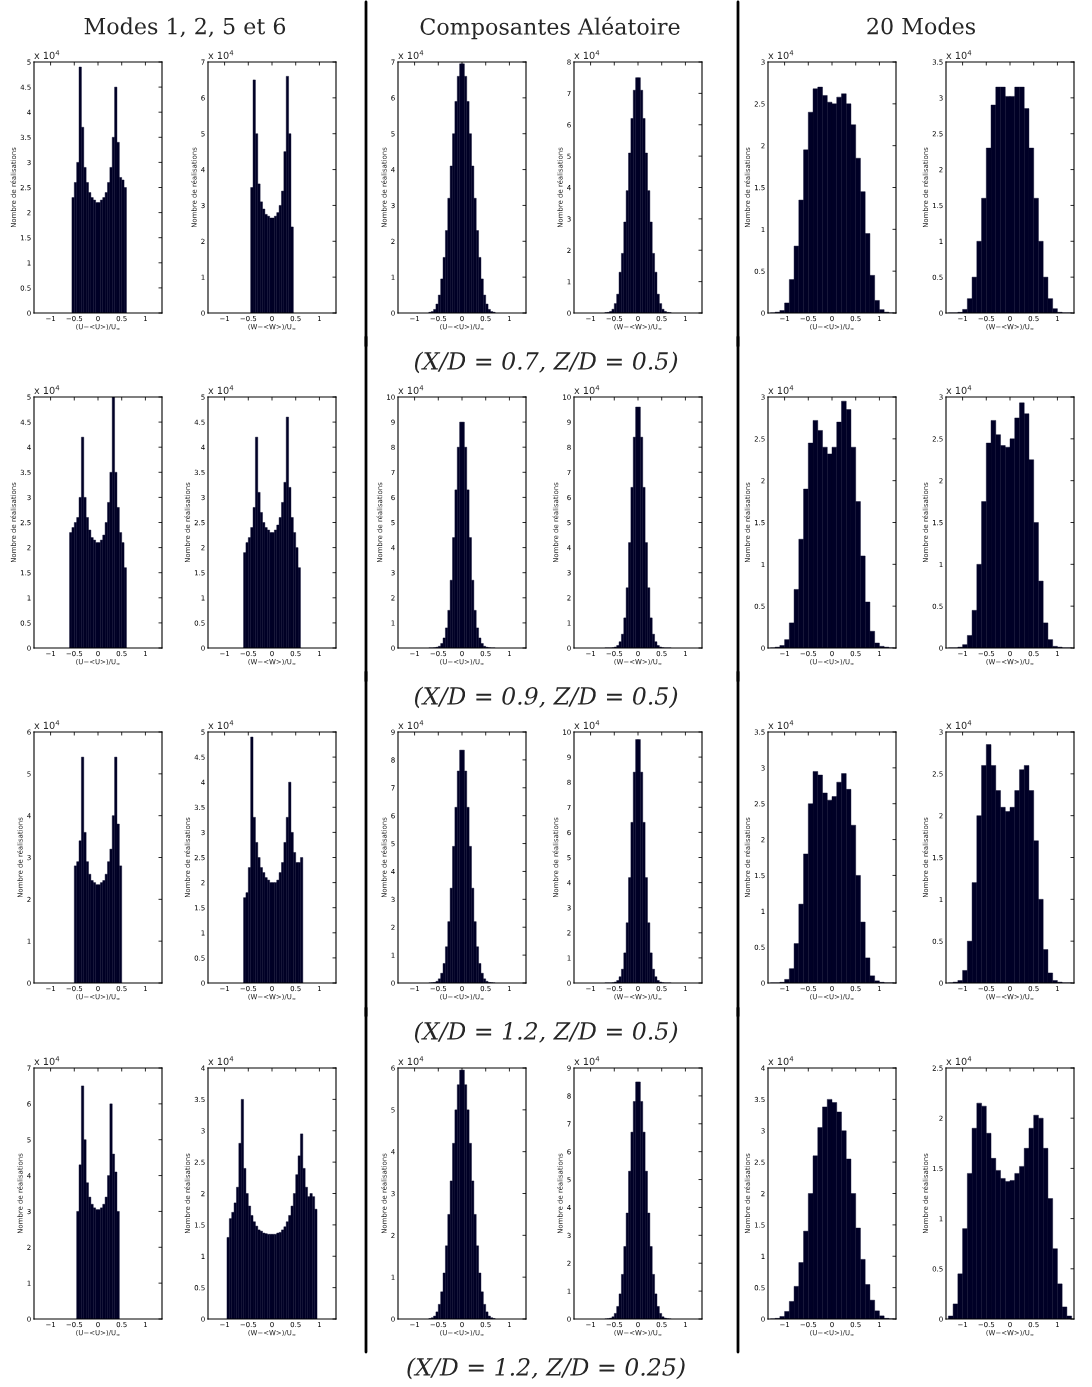 Image resolution: width=1092 pixels, height=1387 pixels. Describe the element at coordinates (546, 697) in the screenshot. I see `text: (X/D = 0.9, Z/D = 0.5)` at that location.